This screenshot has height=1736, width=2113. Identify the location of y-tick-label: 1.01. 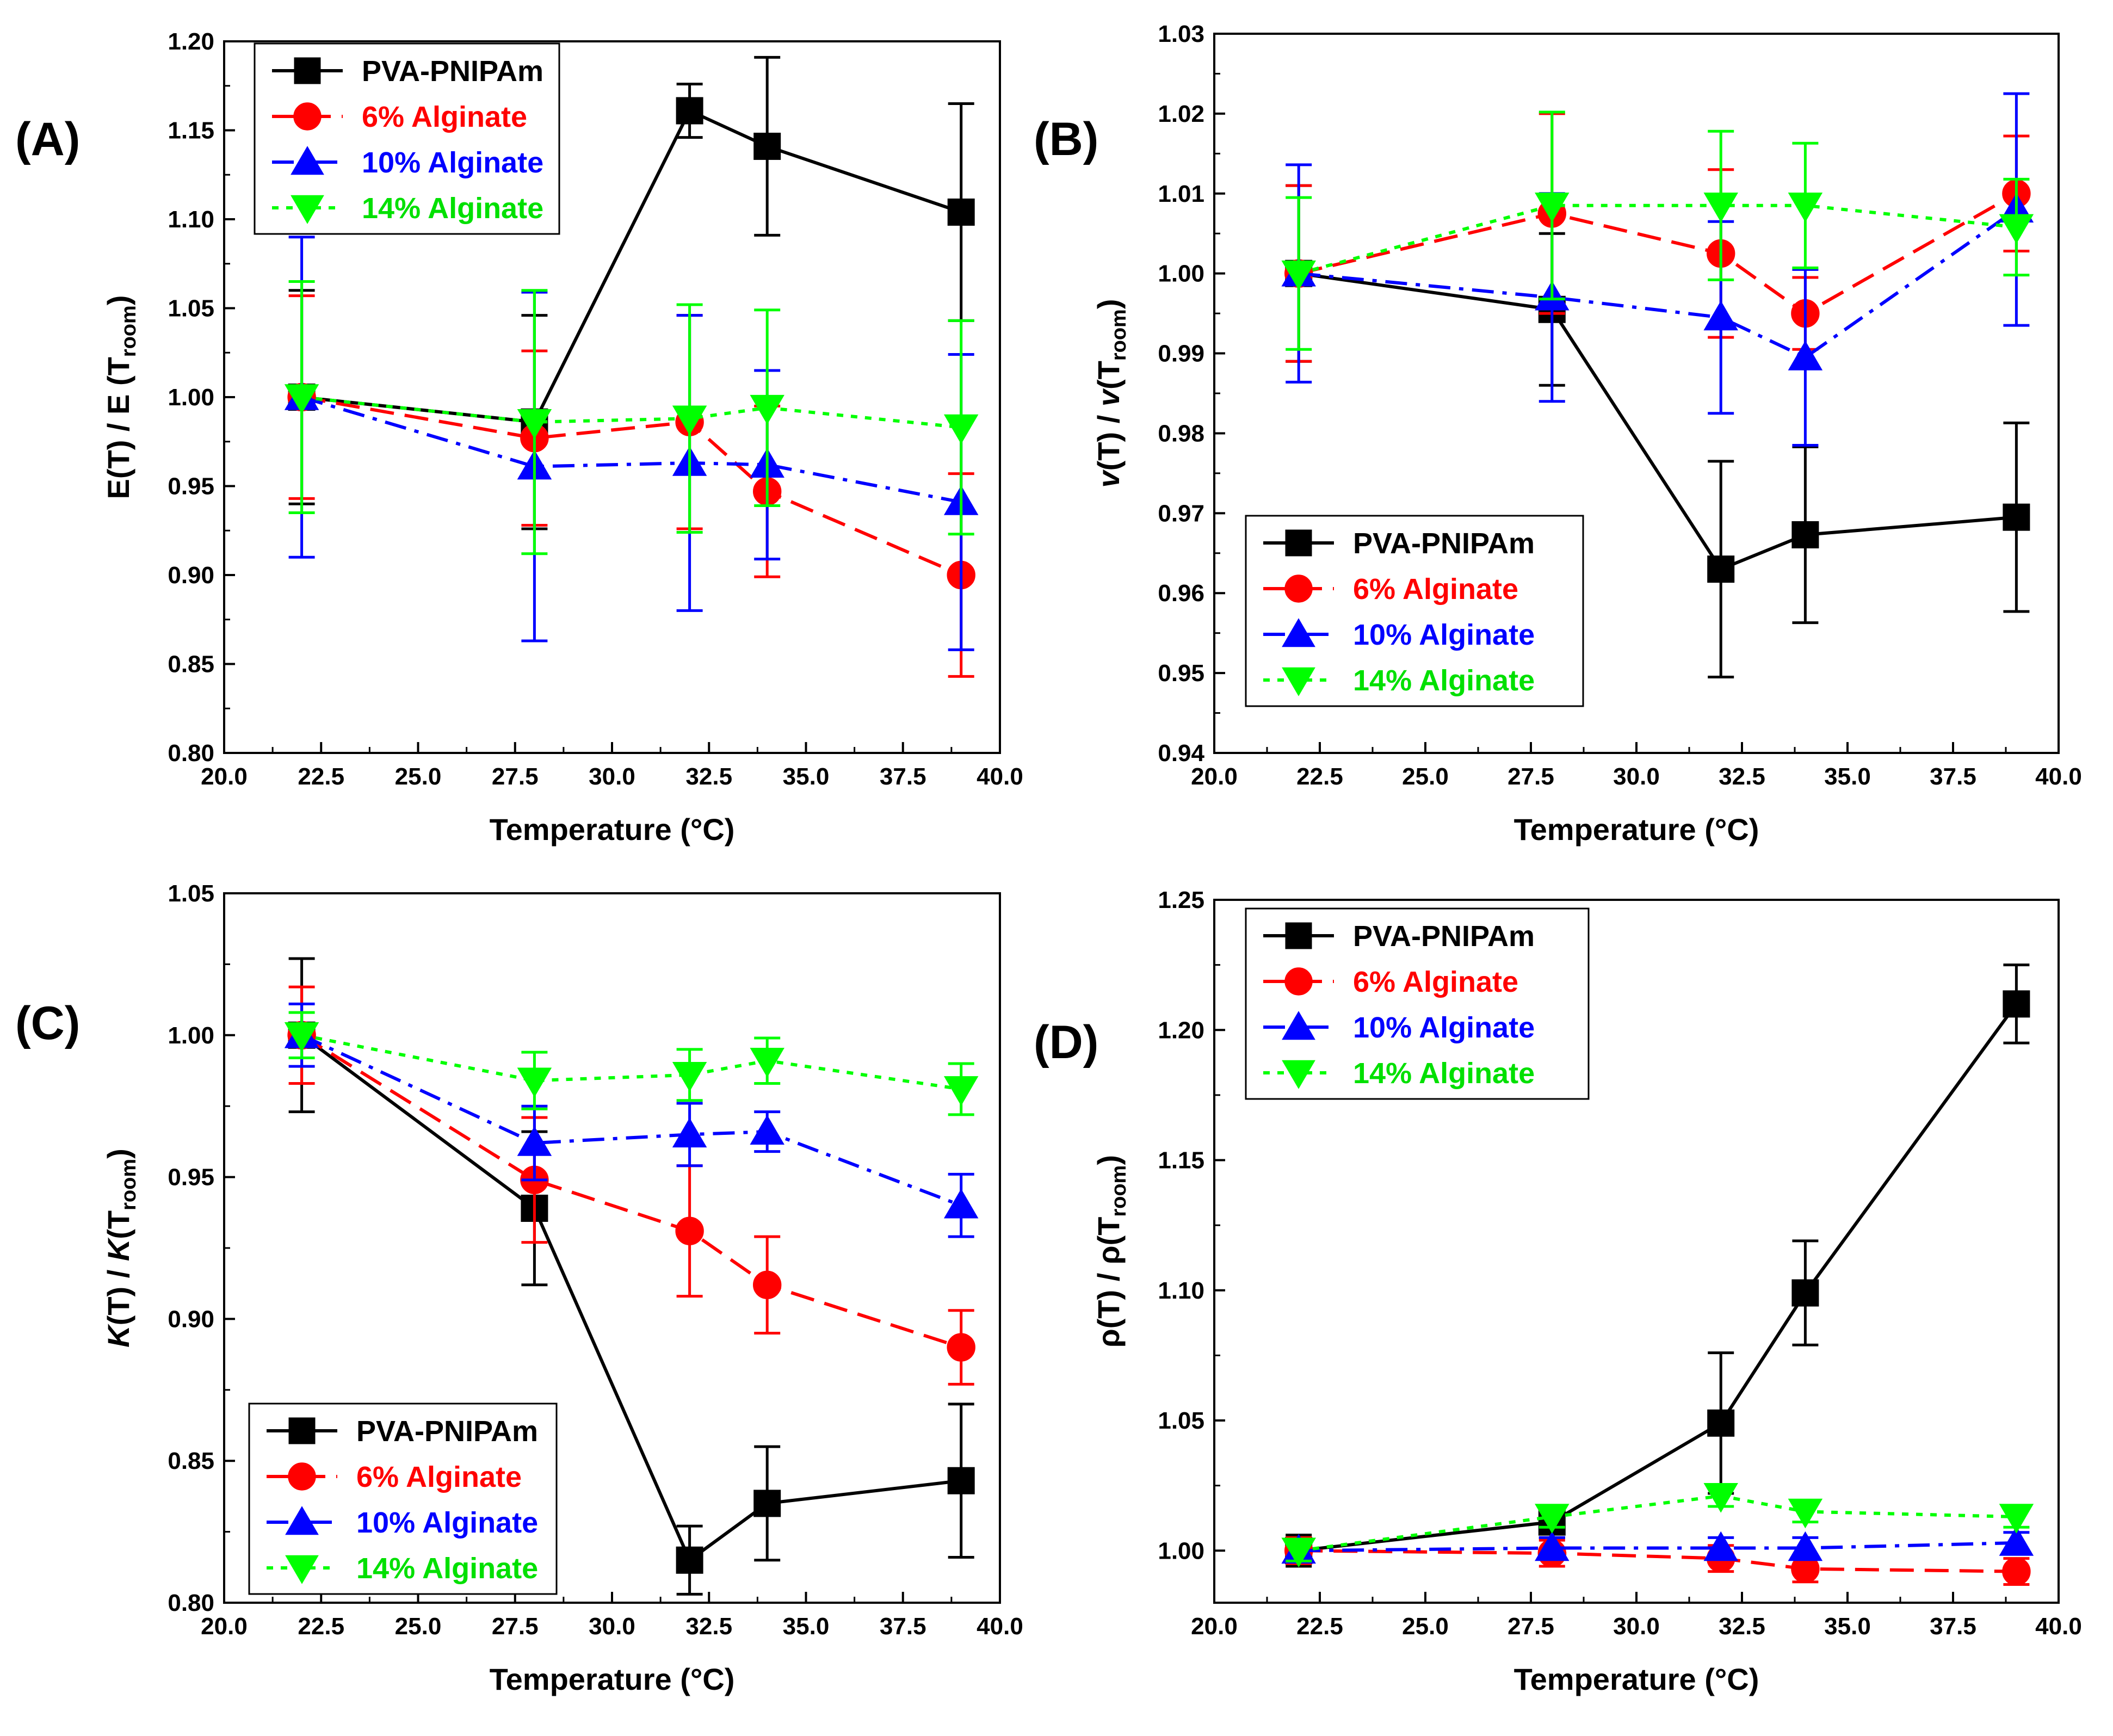
(1181, 194).